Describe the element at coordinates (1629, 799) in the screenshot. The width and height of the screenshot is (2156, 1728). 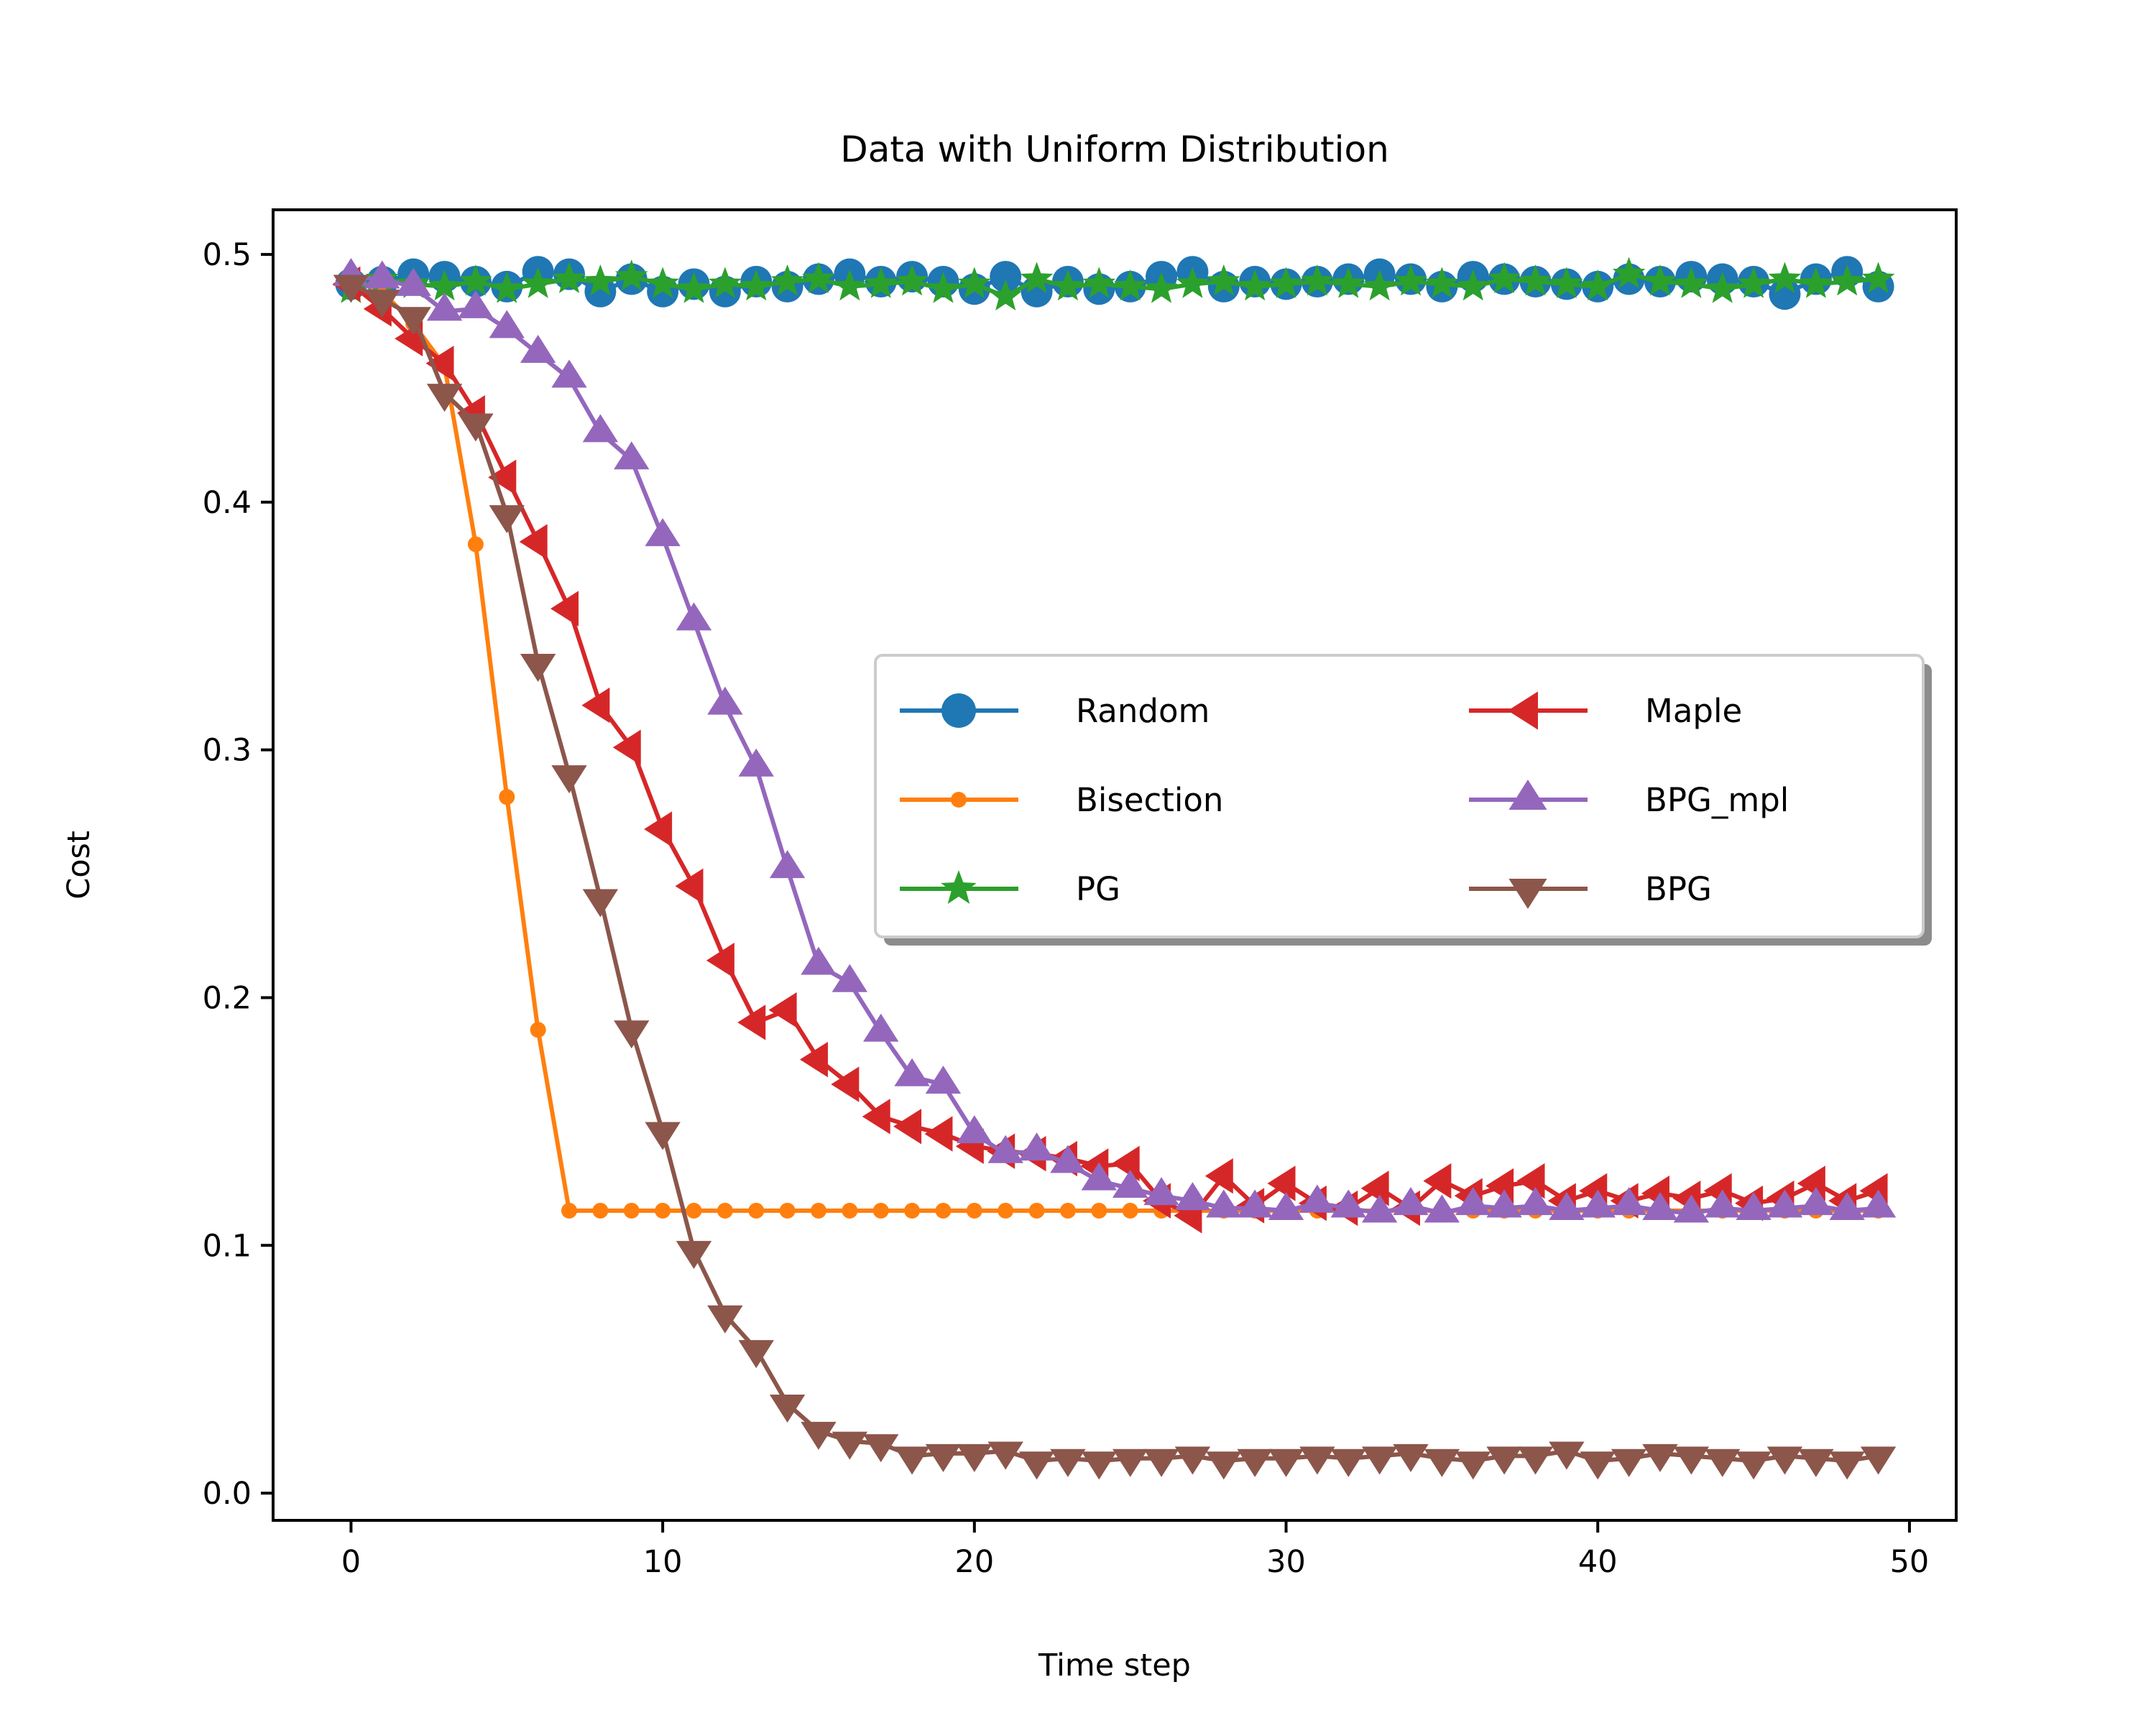
I see `legend-item-bpg-mpl: BPG_mpl` at that location.